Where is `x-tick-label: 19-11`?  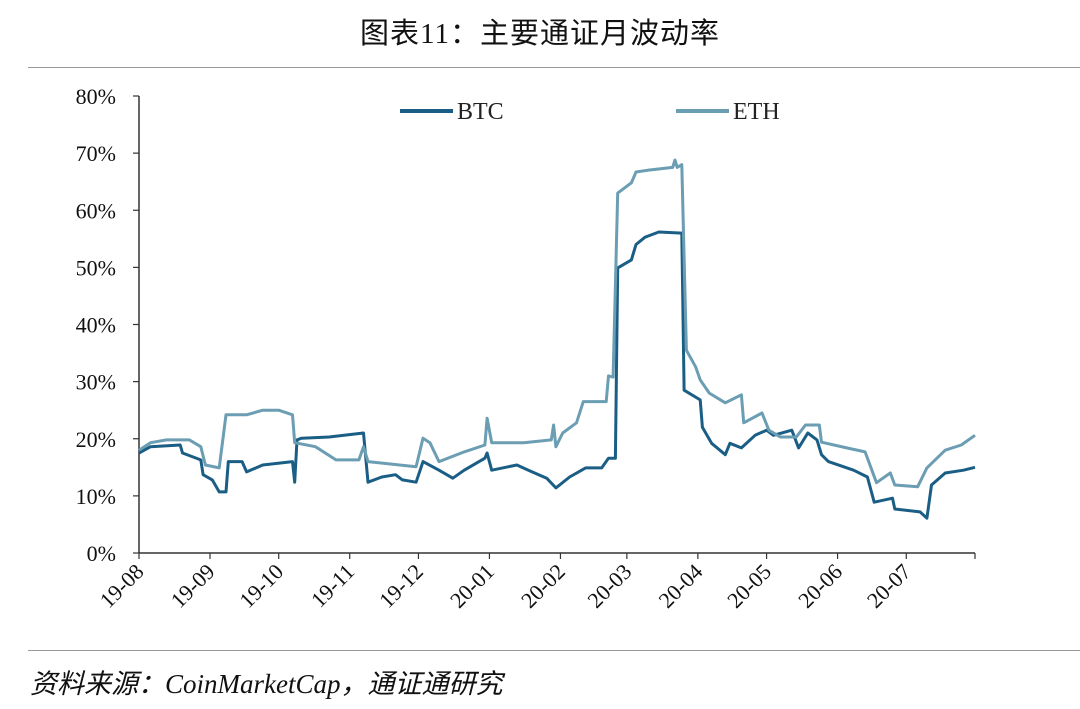
x-tick-label: 19-11 is located at coordinates (332, 585).